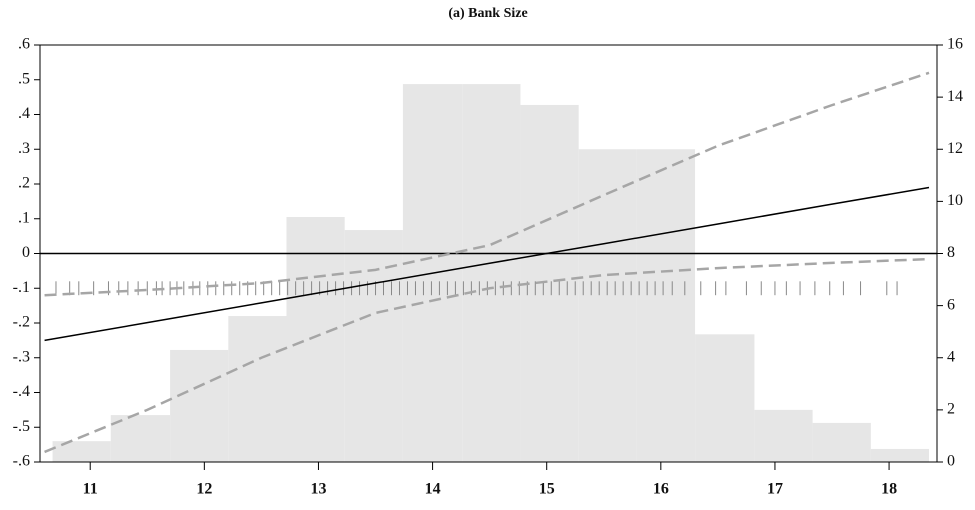 The width and height of the screenshot is (975, 510). I want to click on y2-tick-label: 0, so click(951, 461).